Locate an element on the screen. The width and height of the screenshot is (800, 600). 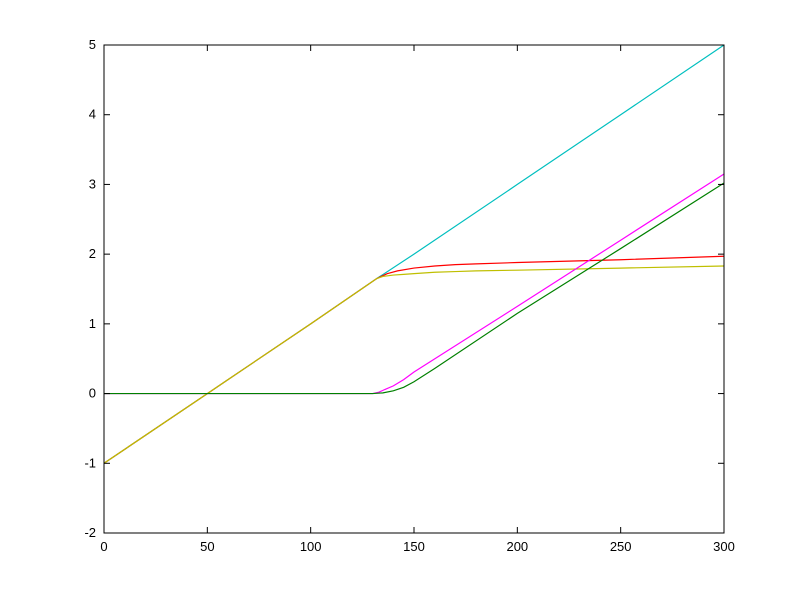
x-tick-label: 0 is located at coordinates (103, 546).